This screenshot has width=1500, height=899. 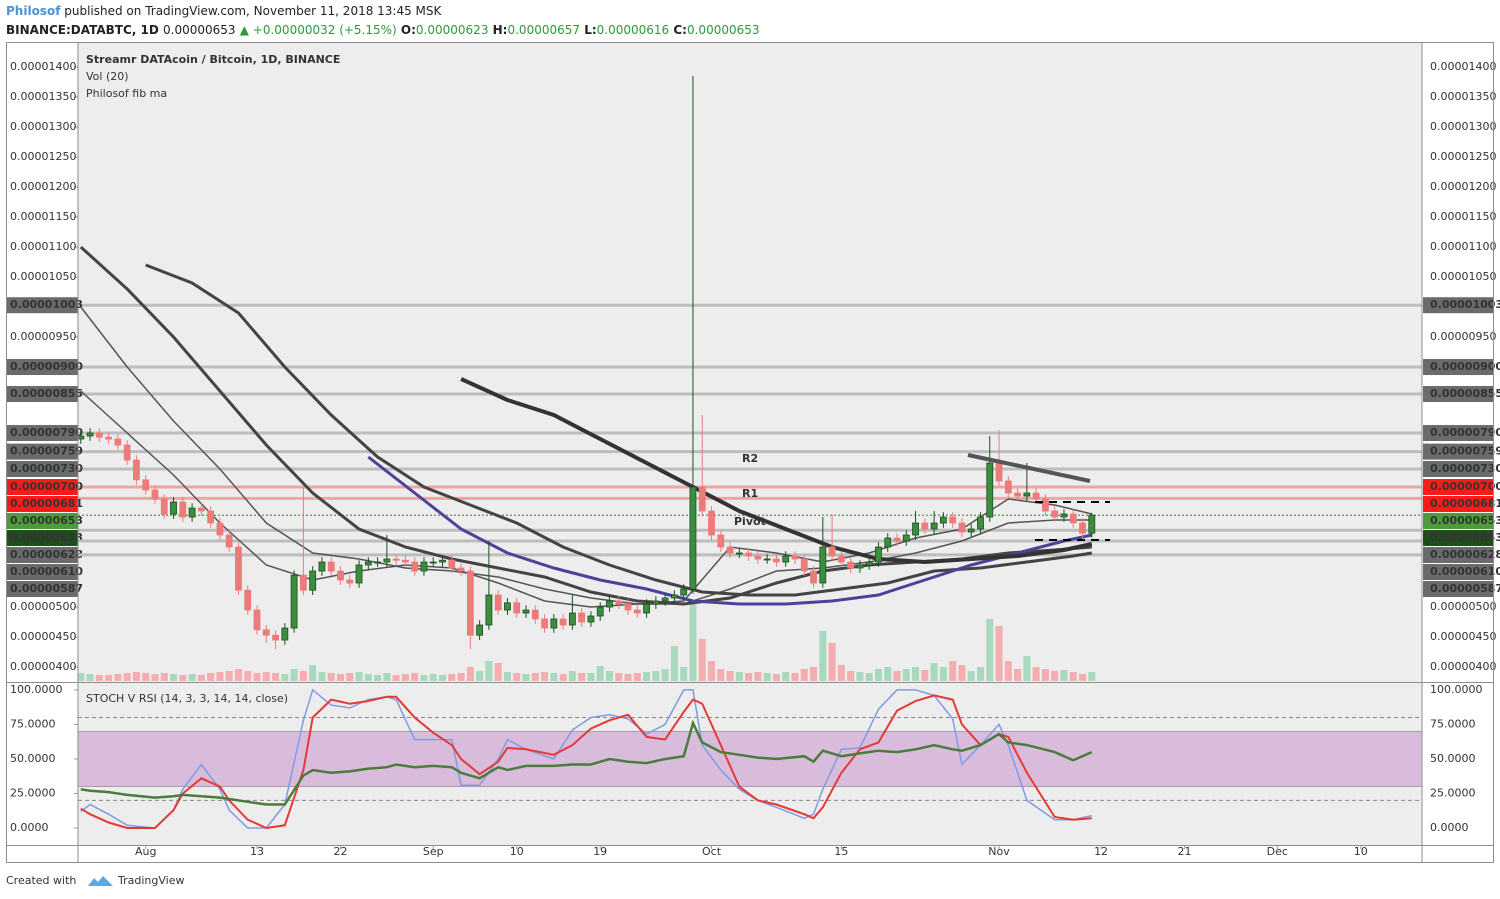 I want to click on level-label: 0.00000700, so click(x=46, y=486).